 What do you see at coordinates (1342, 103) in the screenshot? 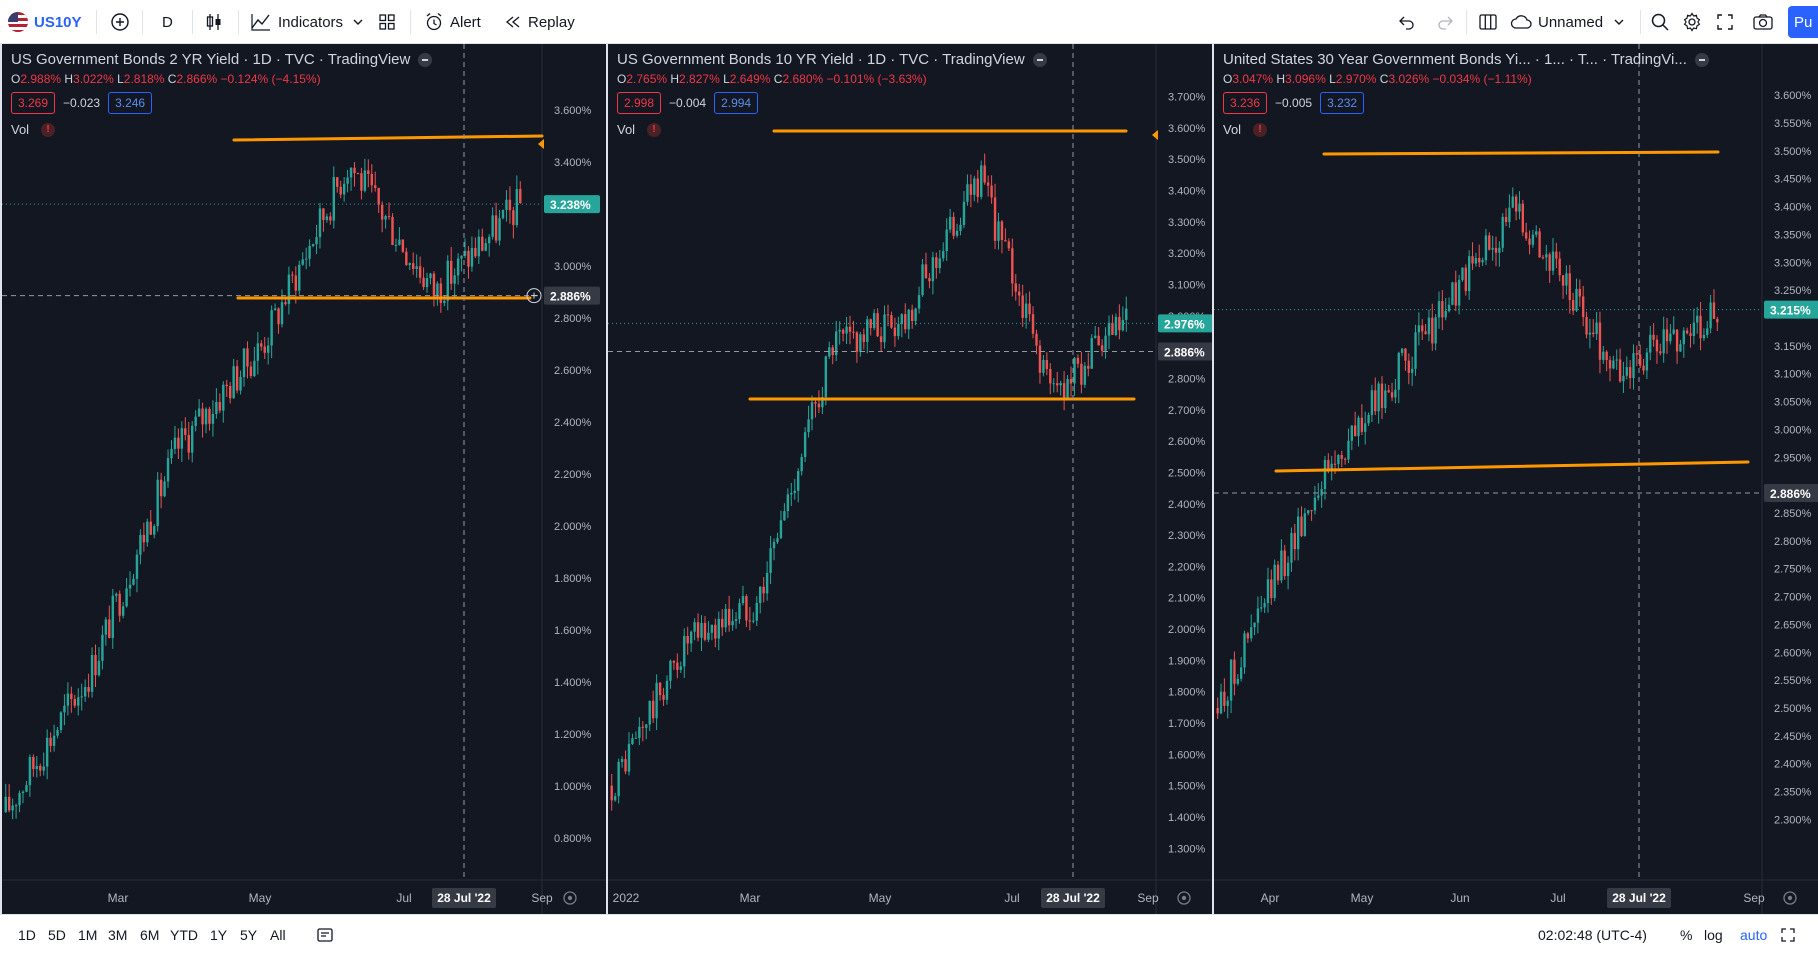
I see `buy-price-button: 3.232` at bounding box center [1342, 103].